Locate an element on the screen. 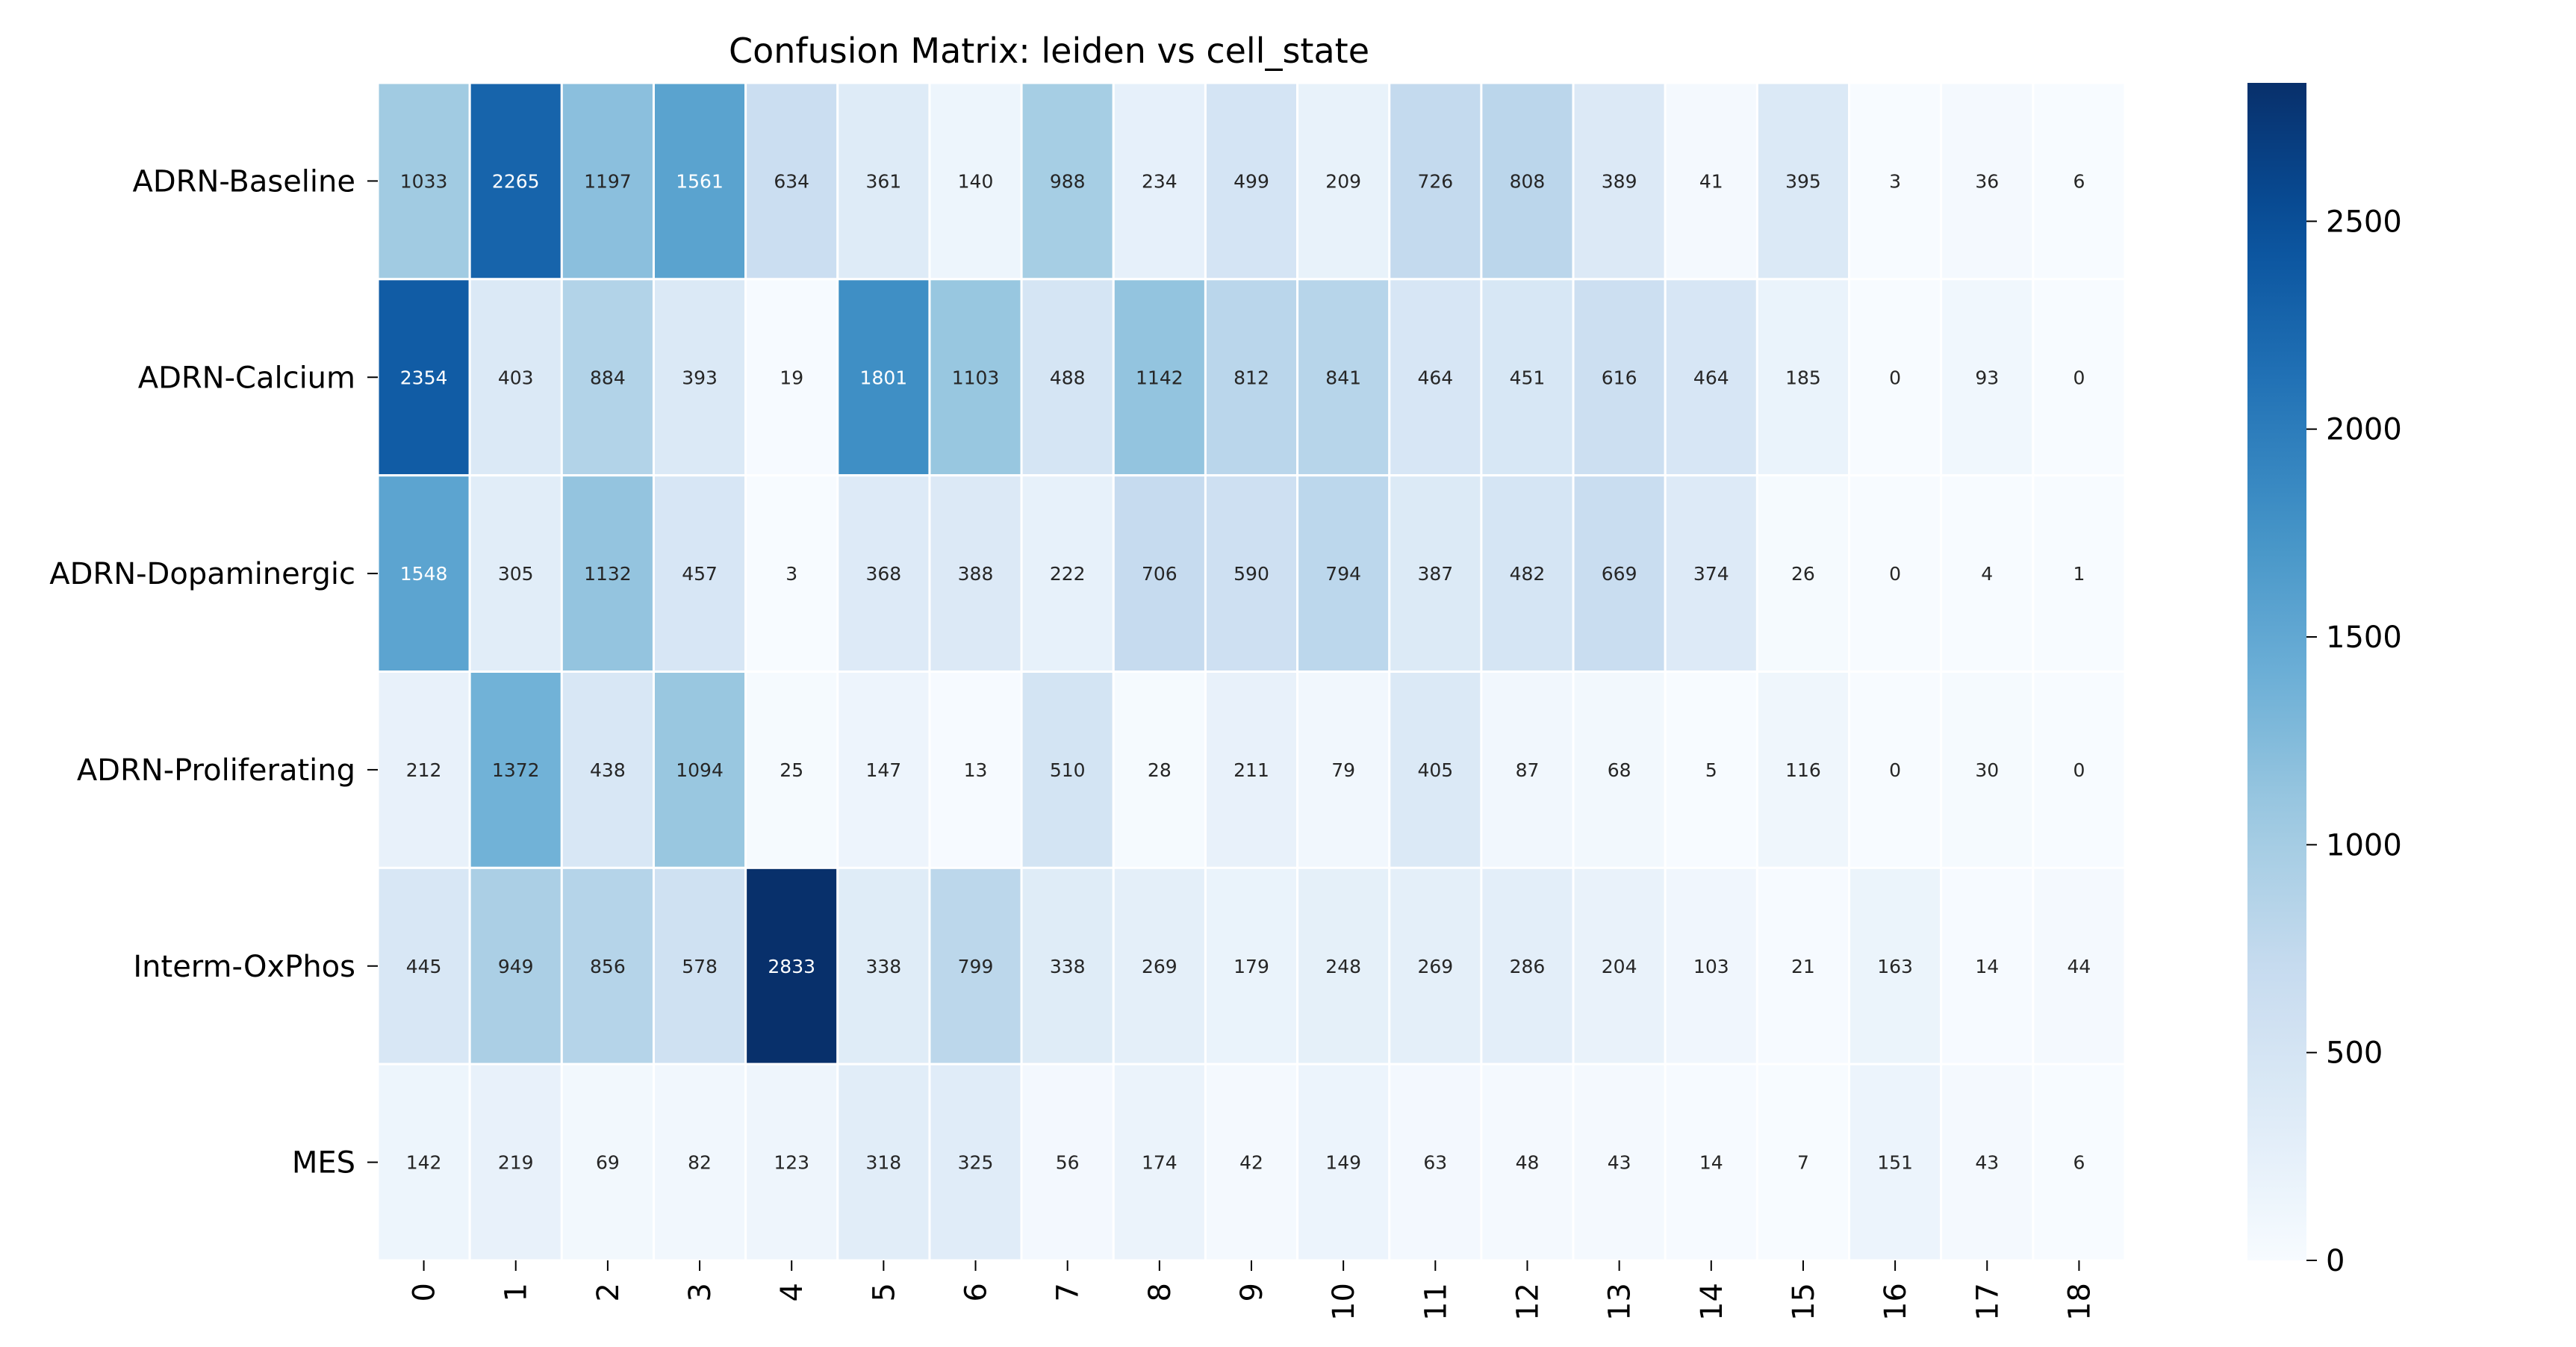 The width and height of the screenshot is (2576, 1347). cell-value-label: 211 is located at coordinates (1251, 770).